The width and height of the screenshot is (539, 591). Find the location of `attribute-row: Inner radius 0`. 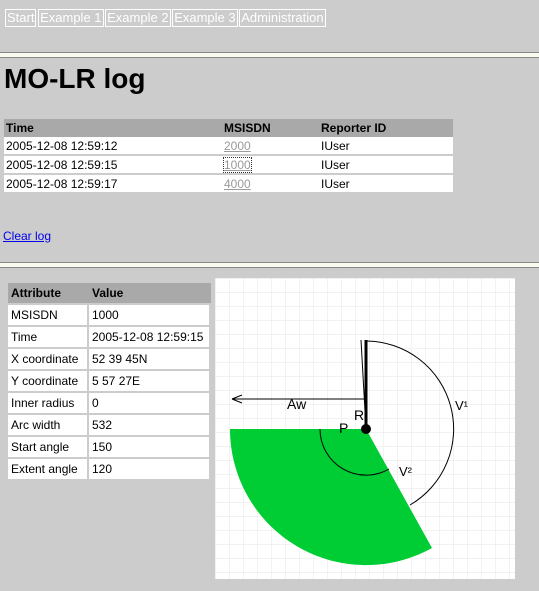

attribute-row: Inner radius 0 is located at coordinates (109, 403).